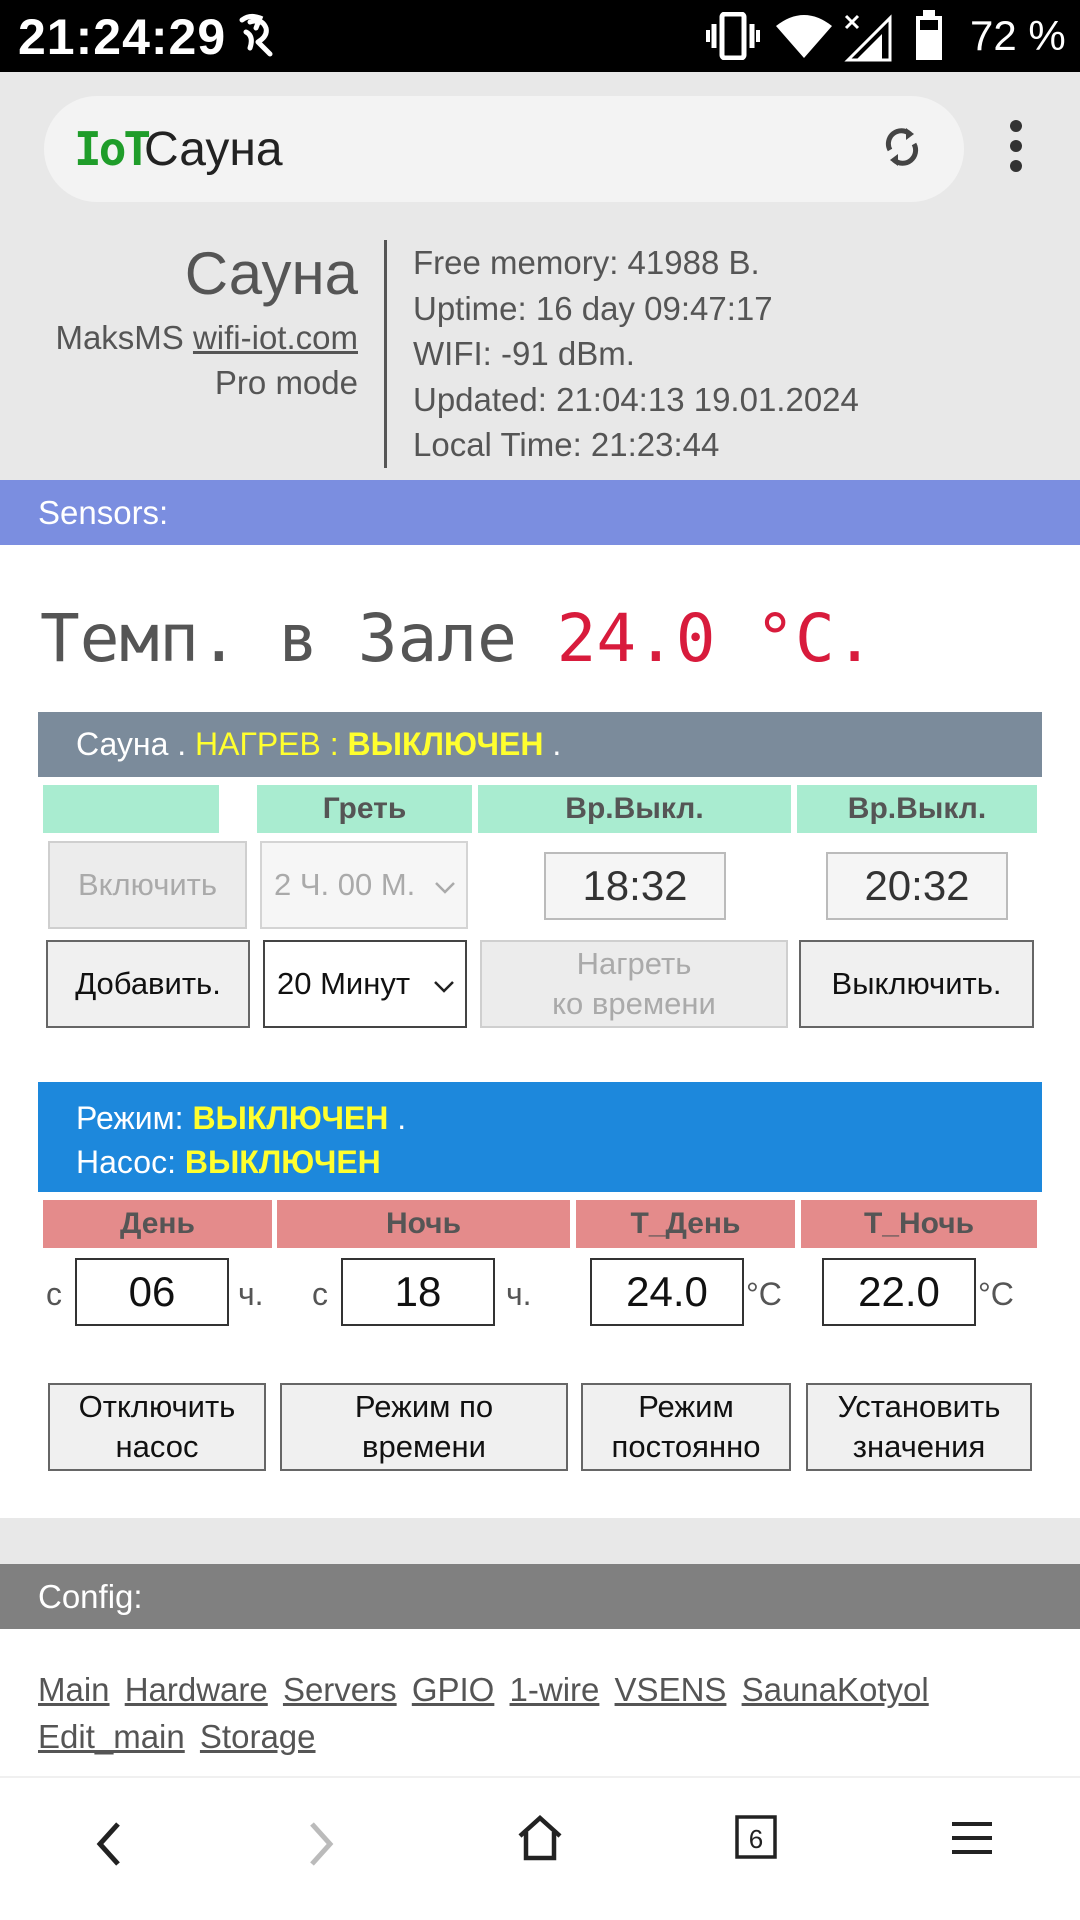 The height and width of the screenshot is (1920, 1080). Describe the element at coordinates (586, 262) in the screenshot. I see `free-memory: Free memory: 41988 B.` at that location.